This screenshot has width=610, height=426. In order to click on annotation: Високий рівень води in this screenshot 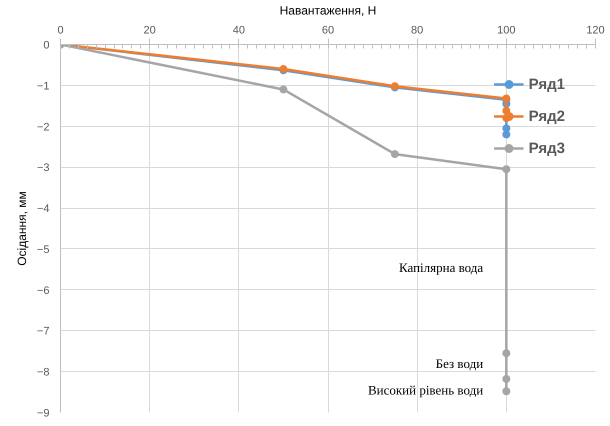, I will do `click(426, 390)`.